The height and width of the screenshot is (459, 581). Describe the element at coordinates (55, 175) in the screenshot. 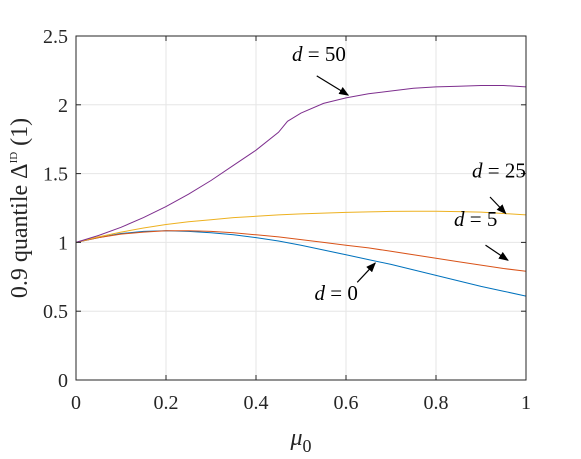

I see `y-tick-label: 1.5` at that location.